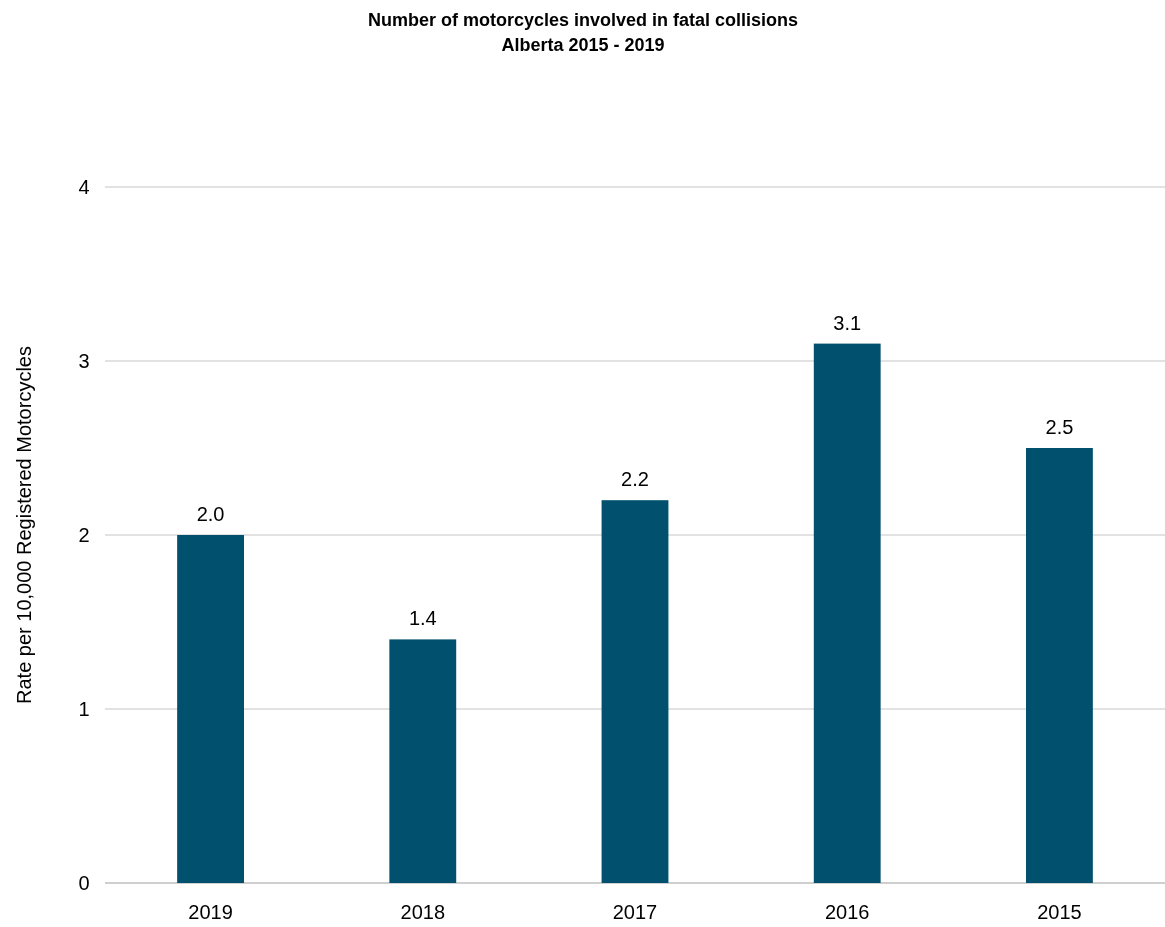 This screenshot has height=927, width=1165. What do you see at coordinates (84, 361) in the screenshot?
I see `y-tick-label: 3` at bounding box center [84, 361].